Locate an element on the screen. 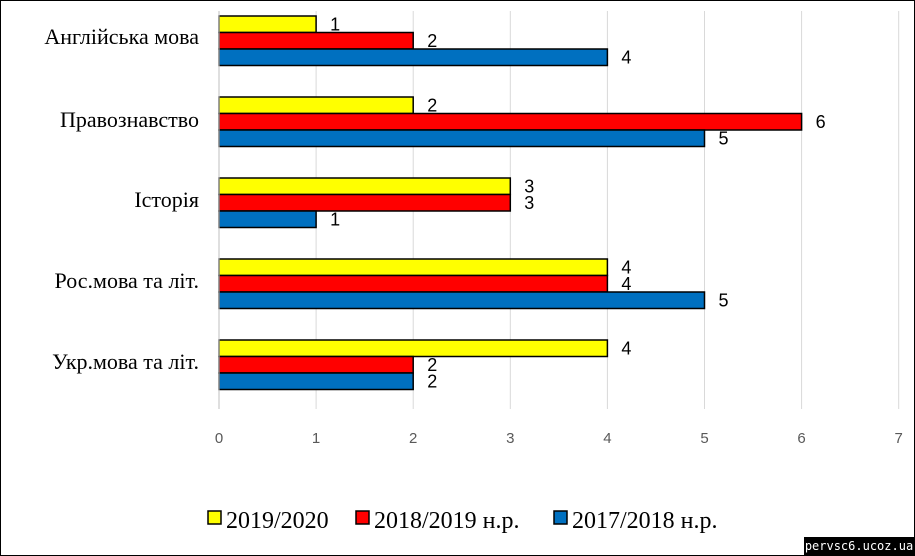 This screenshot has width=915, height=556. watermark-box: pervsc6.ucoz.ua is located at coordinates (859, 546).